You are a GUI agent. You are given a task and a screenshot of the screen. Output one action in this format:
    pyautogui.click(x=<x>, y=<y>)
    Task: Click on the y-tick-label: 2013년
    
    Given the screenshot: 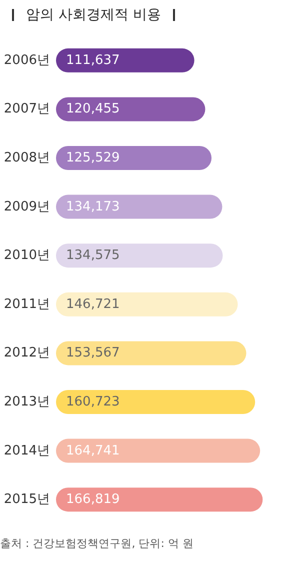 What is the action you would take?
    pyautogui.click(x=27, y=402)
    